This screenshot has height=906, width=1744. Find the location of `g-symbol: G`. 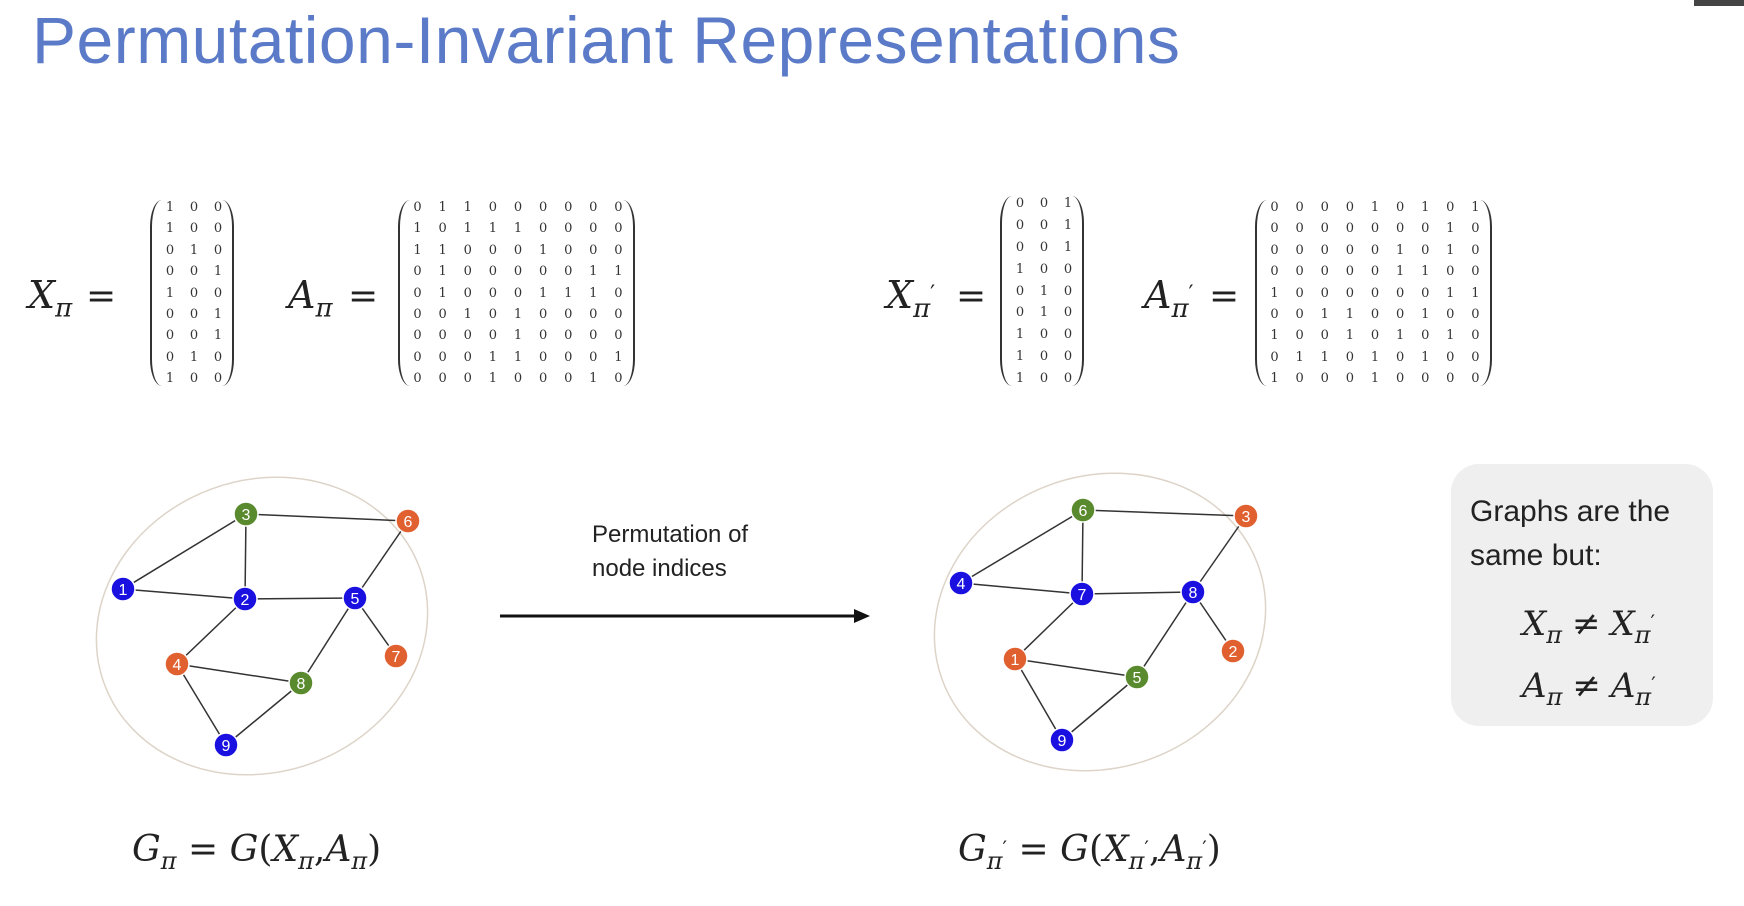

g-symbol: G is located at coordinates (146, 849).